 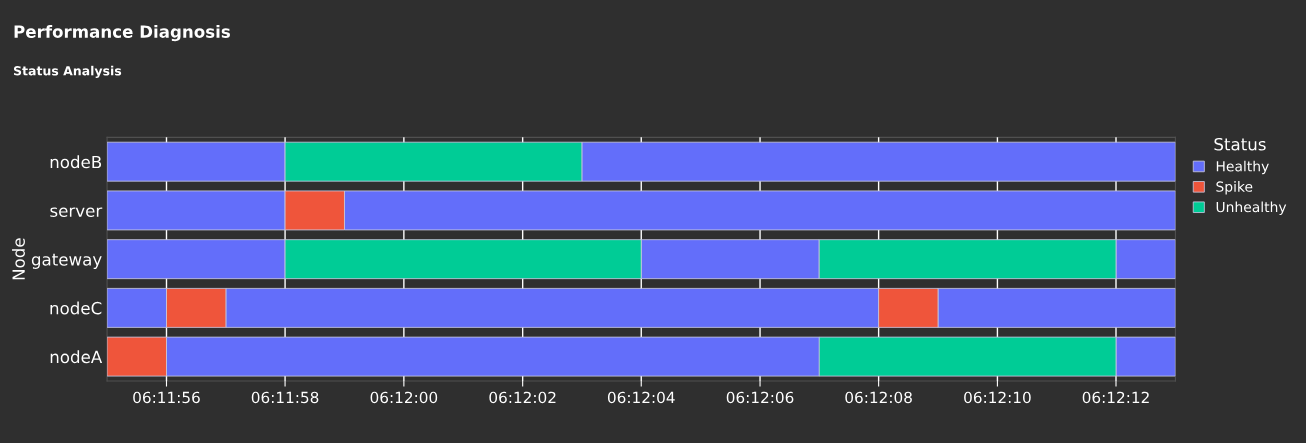 What do you see at coordinates (122, 33) in the screenshot?
I see `chart-title: Performance Diagnosis` at bounding box center [122, 33].